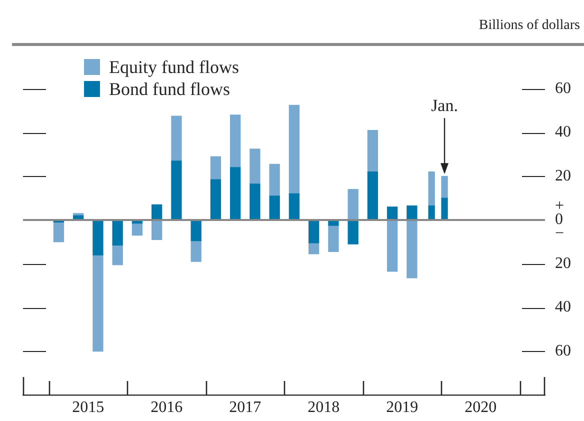 Image resolution: width=584 pixels, height=421 pixels. I want to click on x-tick-label: 2018, so click(324, 407).